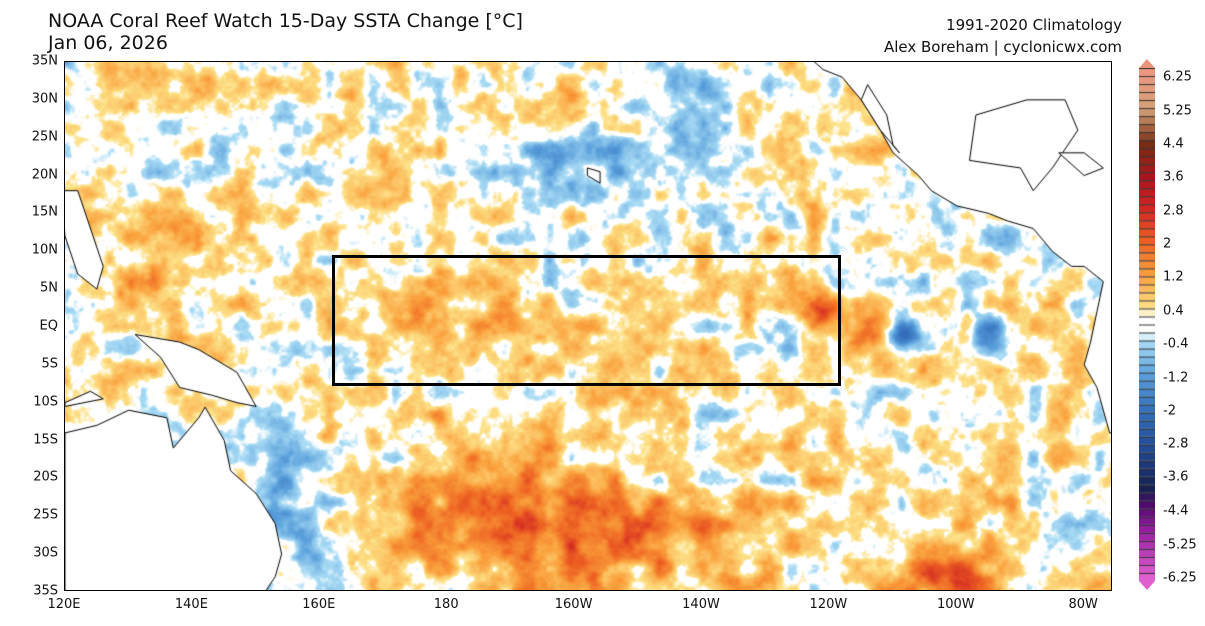  What do you see at coordinates (1169, 411) in the screenshot?
I see `colorbar-label: -2` at bounding box center [1169, 411].